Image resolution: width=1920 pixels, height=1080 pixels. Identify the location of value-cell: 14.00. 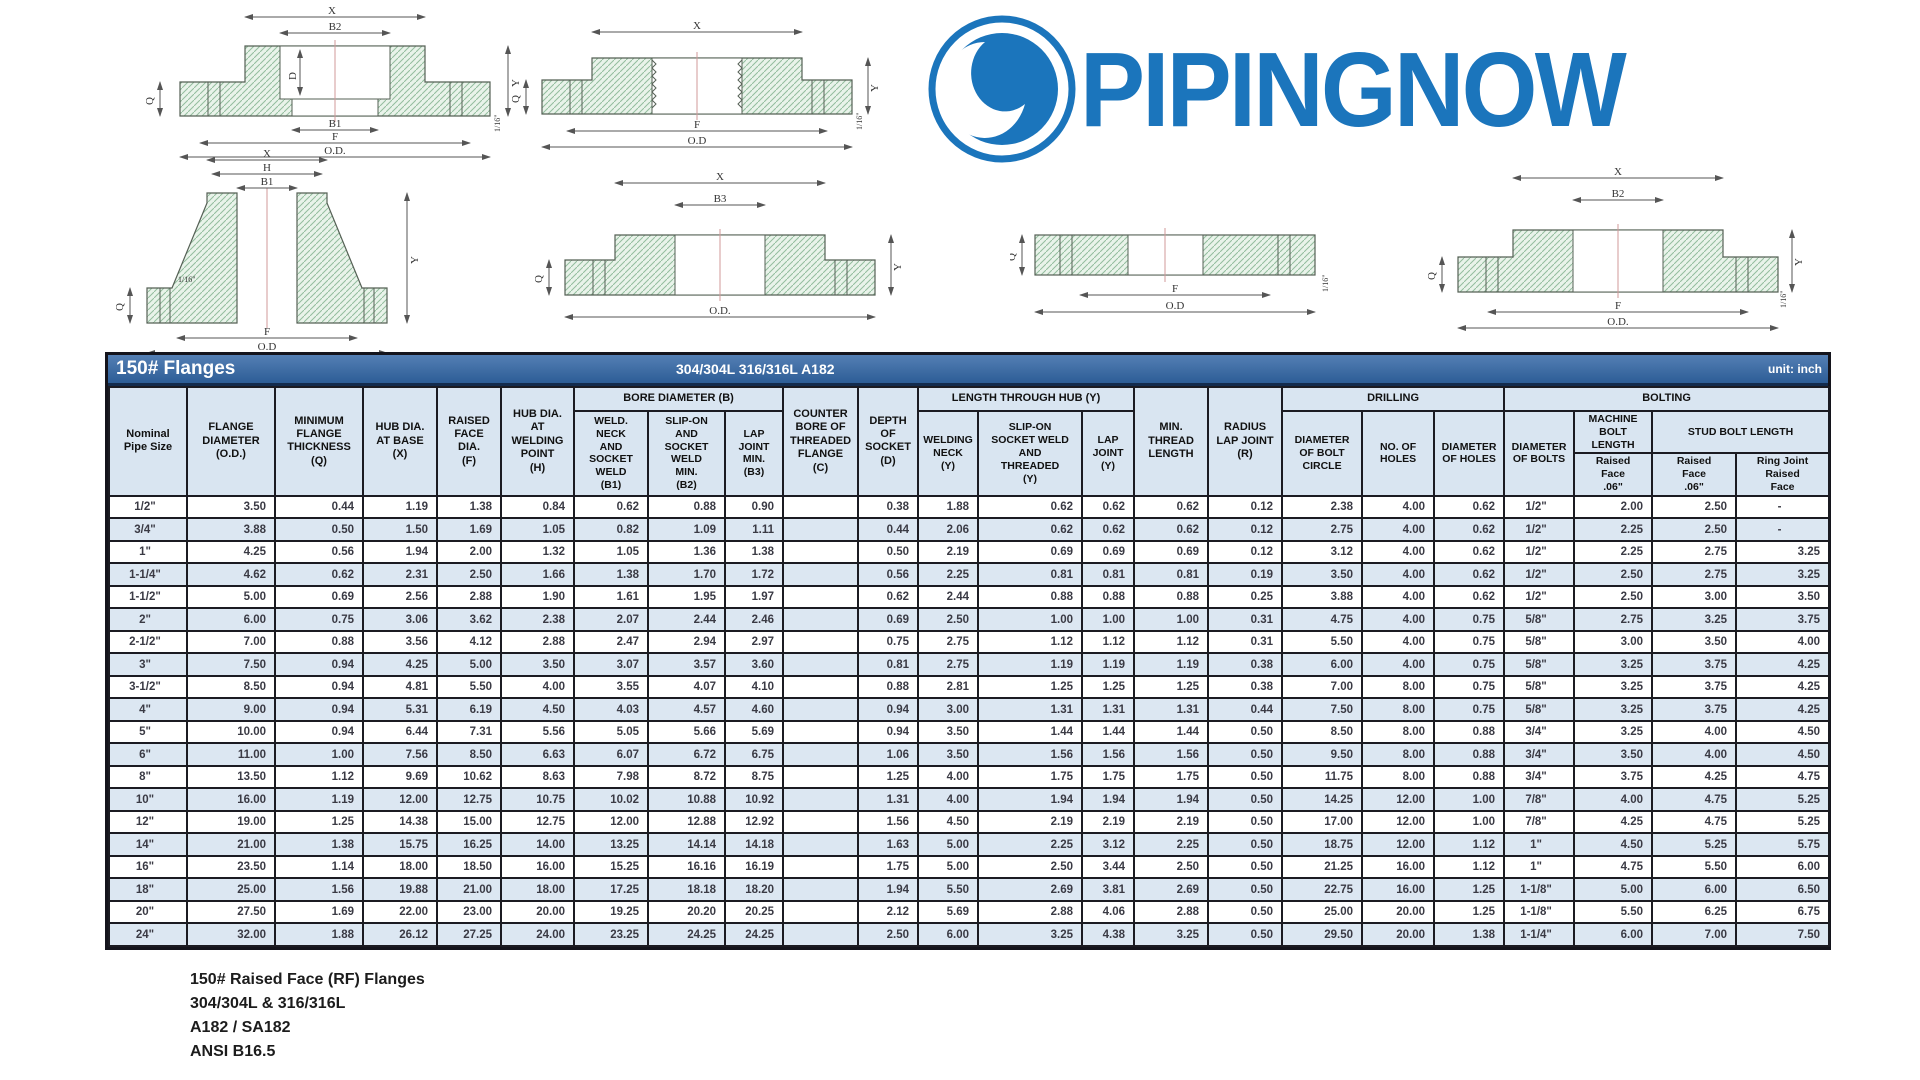
(537, 844).